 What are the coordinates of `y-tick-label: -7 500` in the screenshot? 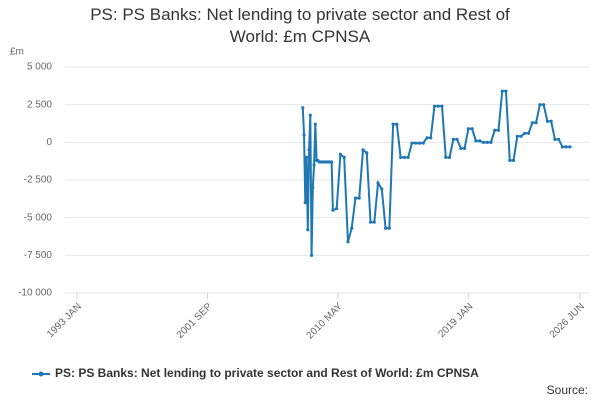 It's located at (38, 255).